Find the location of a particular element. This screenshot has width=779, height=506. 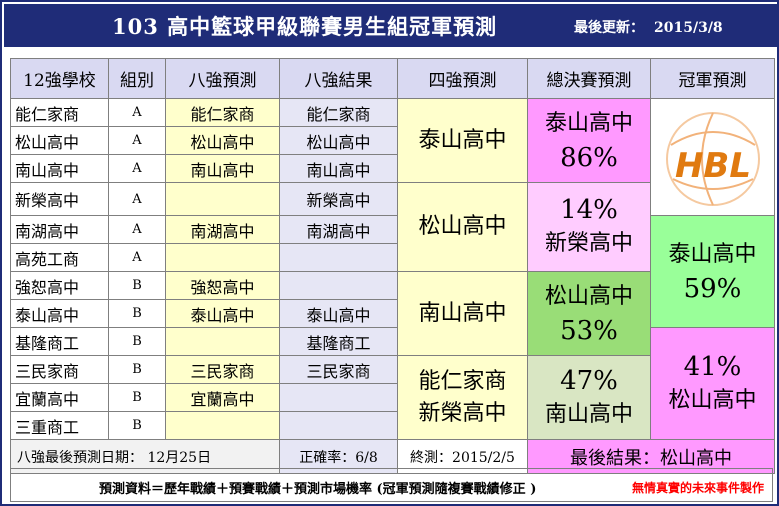

final-pred-1: 泰山高中 86% is located at coordinates (589, 140).